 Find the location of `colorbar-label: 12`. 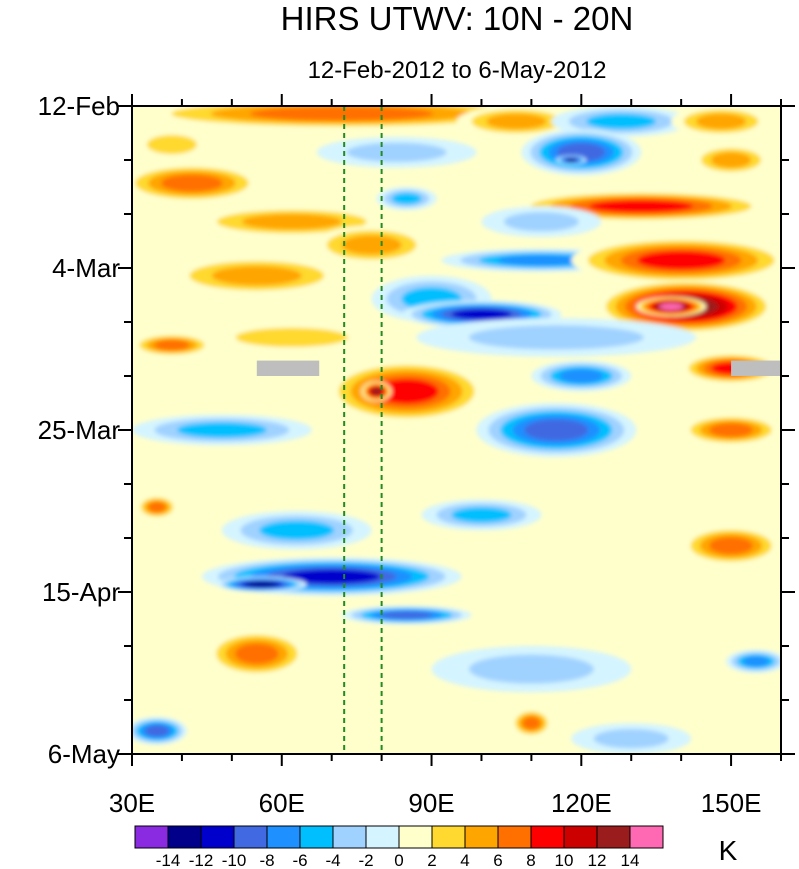

colorbar-label: 12 is located at coordinates (597, 860).